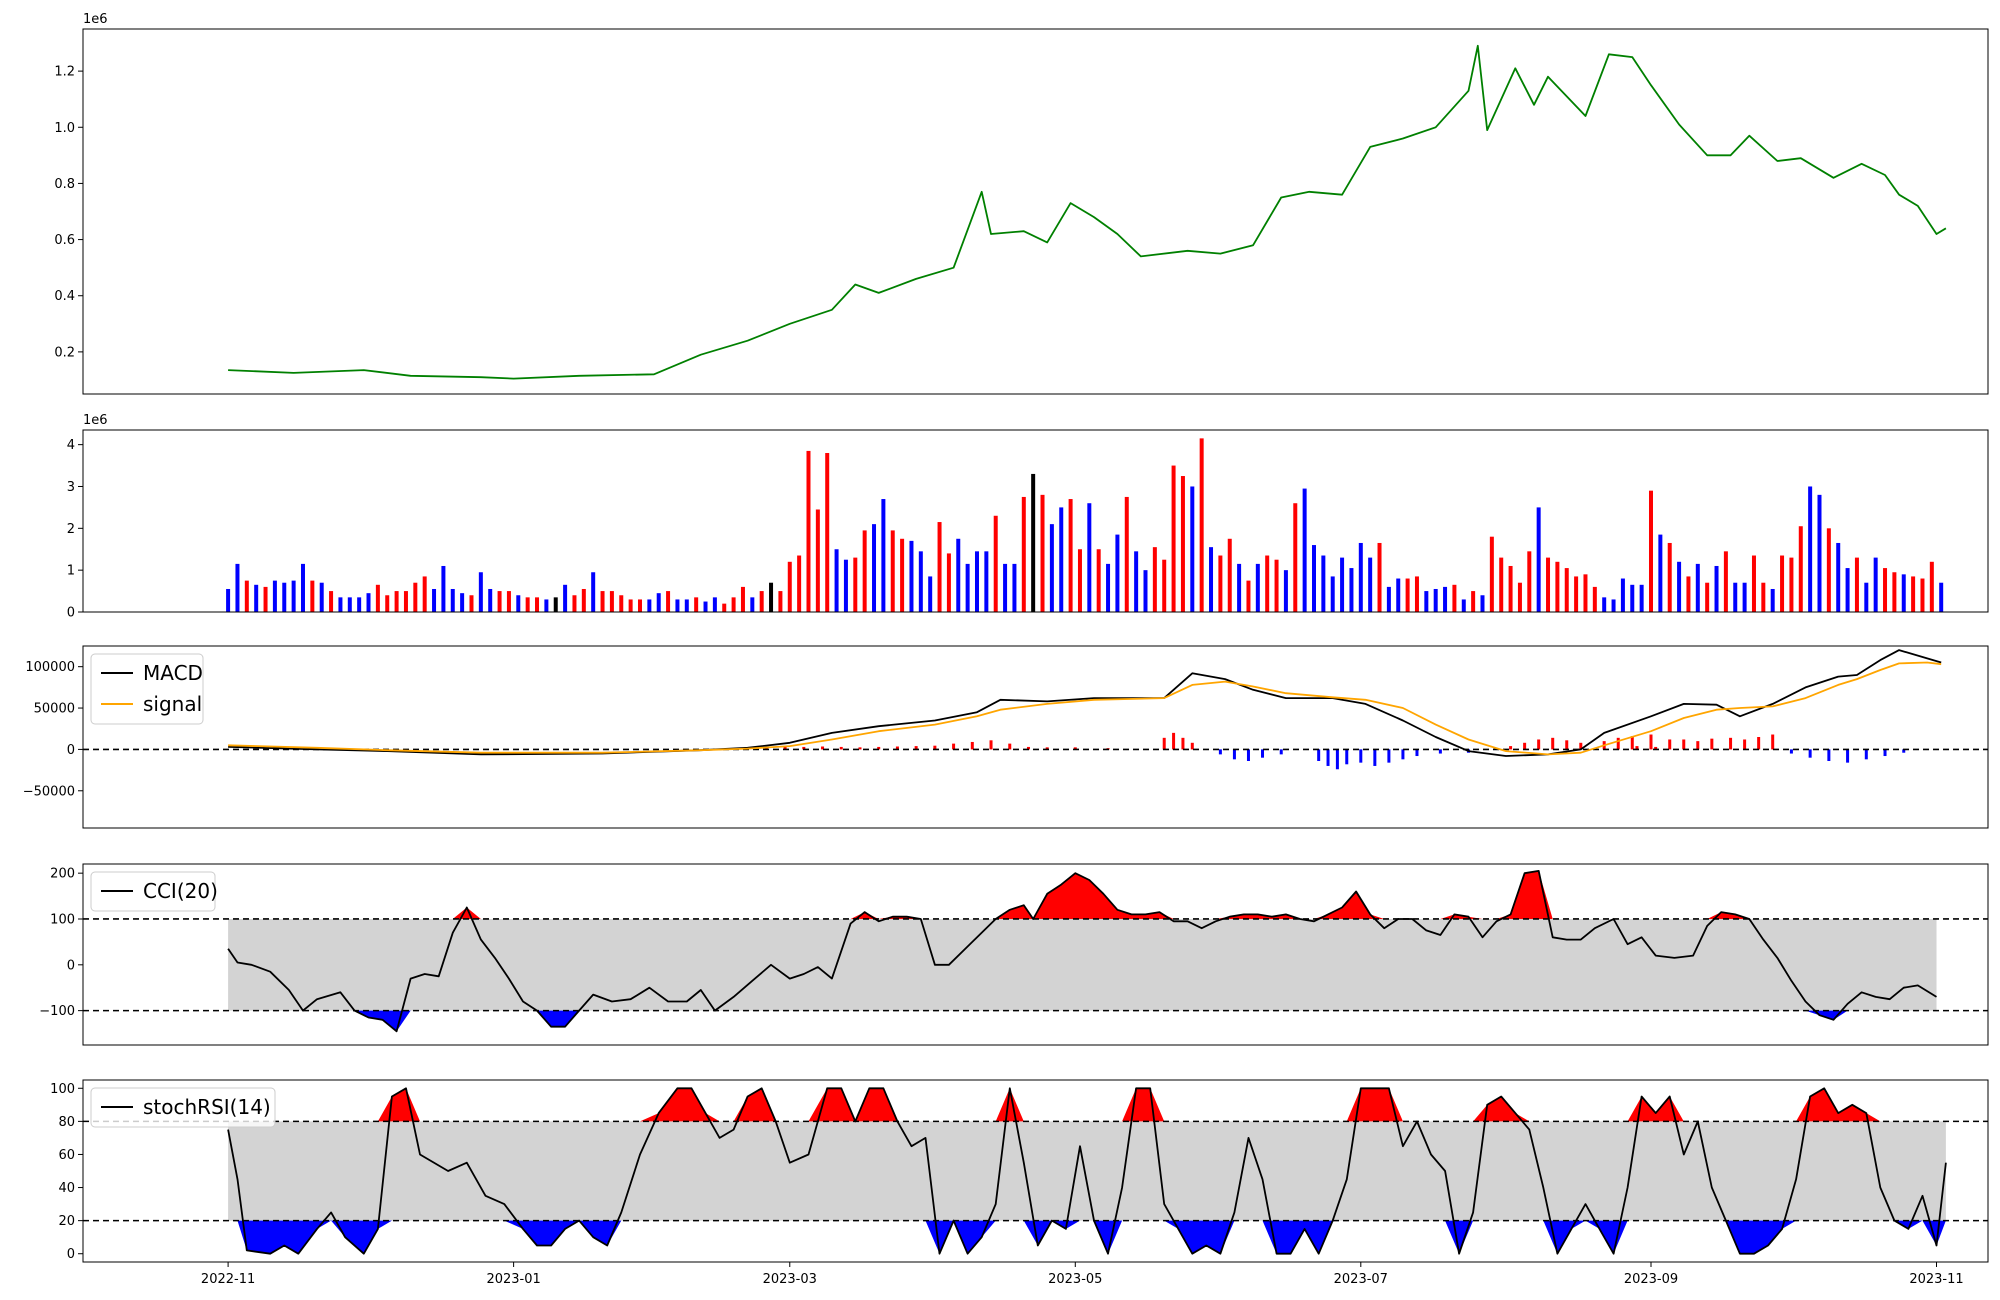 This screenshot has height=1300, width=2000. What do you see at coordinates (66, 1221) in the screenshot?
I see `y-tick-label: 20` at bounding box center [66, 1221].